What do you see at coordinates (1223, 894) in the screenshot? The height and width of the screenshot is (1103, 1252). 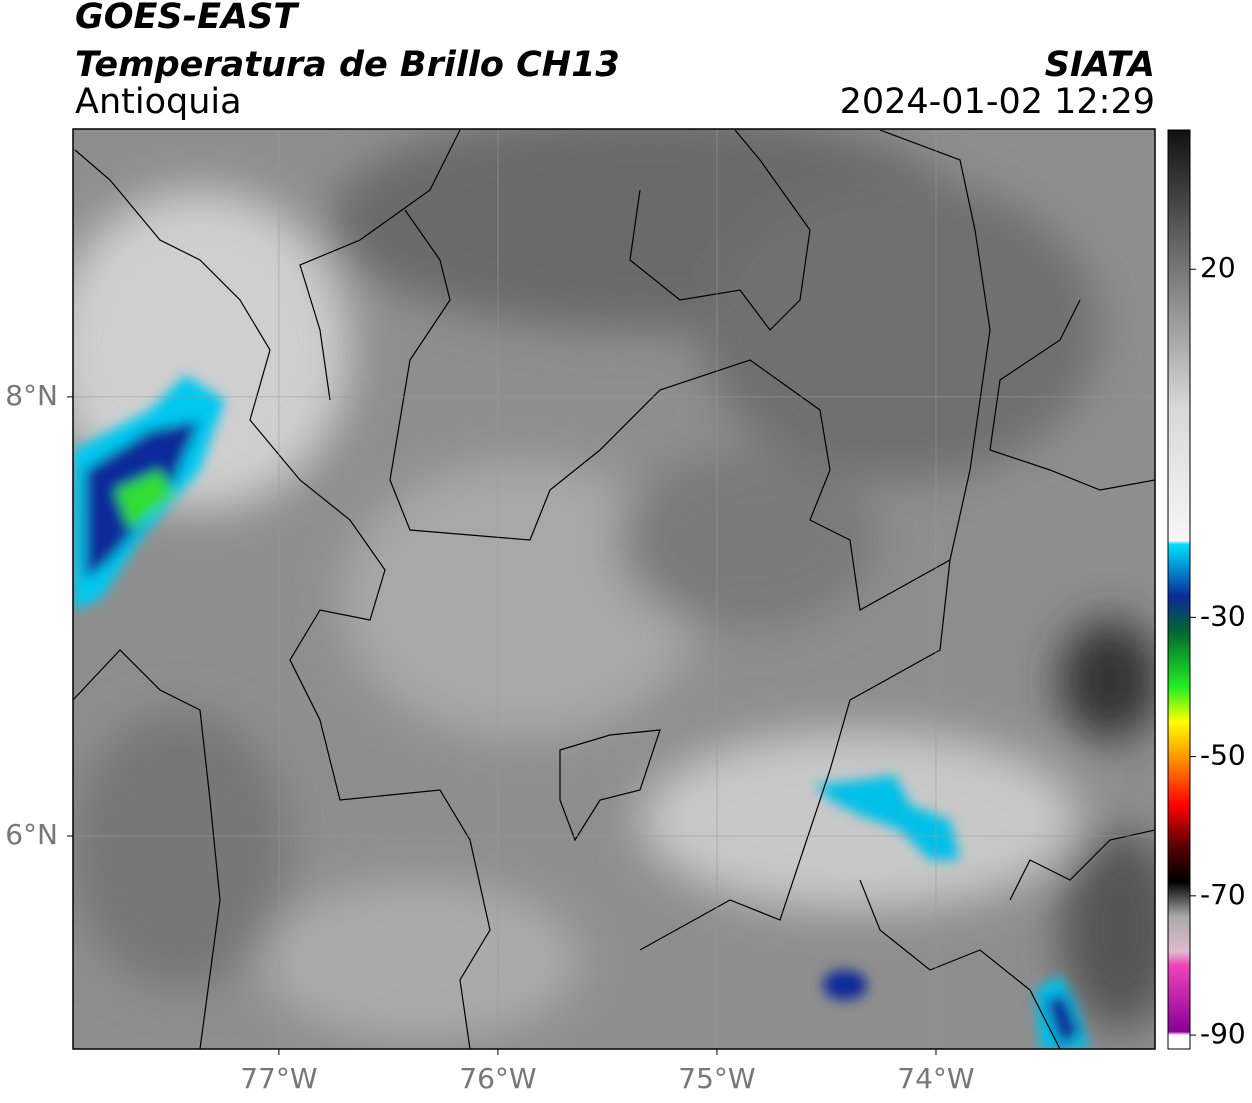 I see `colorbar-tick-label: -70` at bounding box center [1223, 894].